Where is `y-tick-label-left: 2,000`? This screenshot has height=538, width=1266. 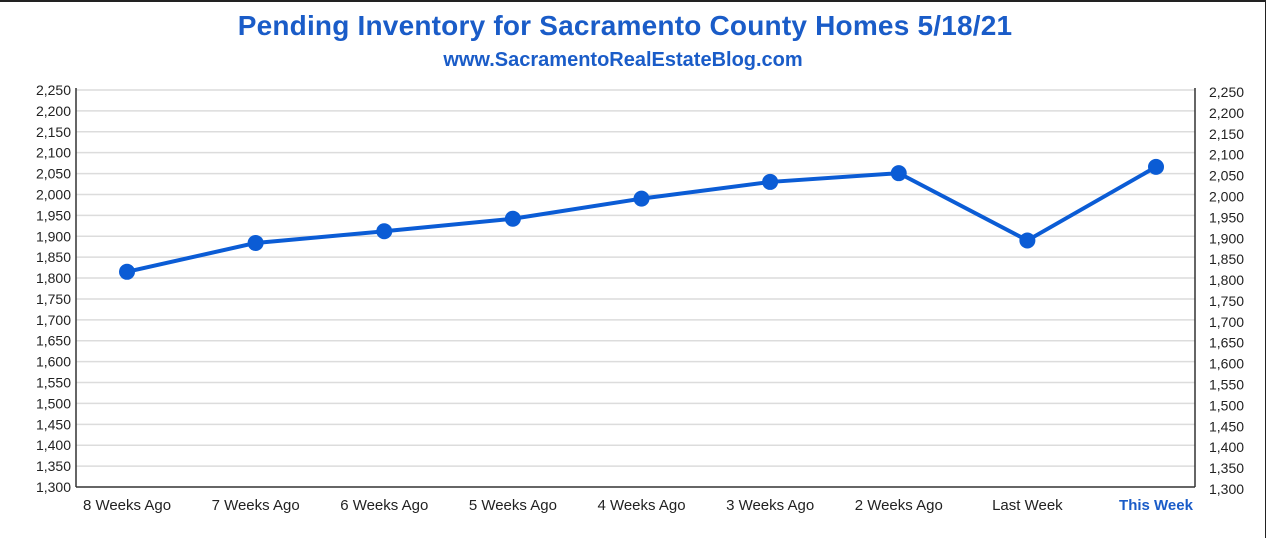
y-tick-label-left: 2,000 is located at coordinates (53, 194).